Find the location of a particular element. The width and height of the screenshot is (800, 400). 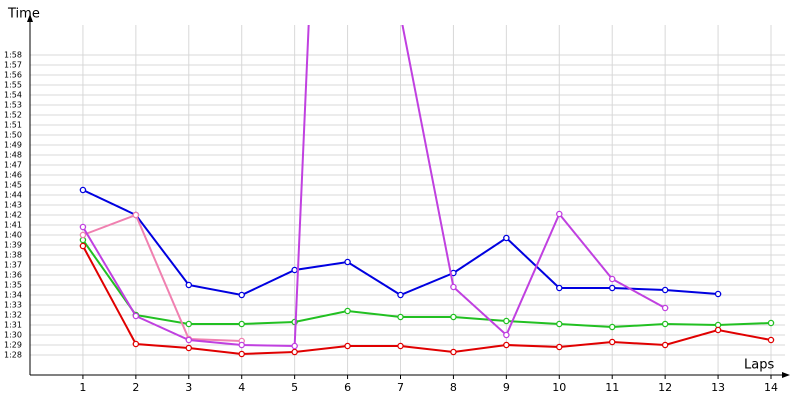

y-tick-label: 1:29 is located at coordinates (13, 345).